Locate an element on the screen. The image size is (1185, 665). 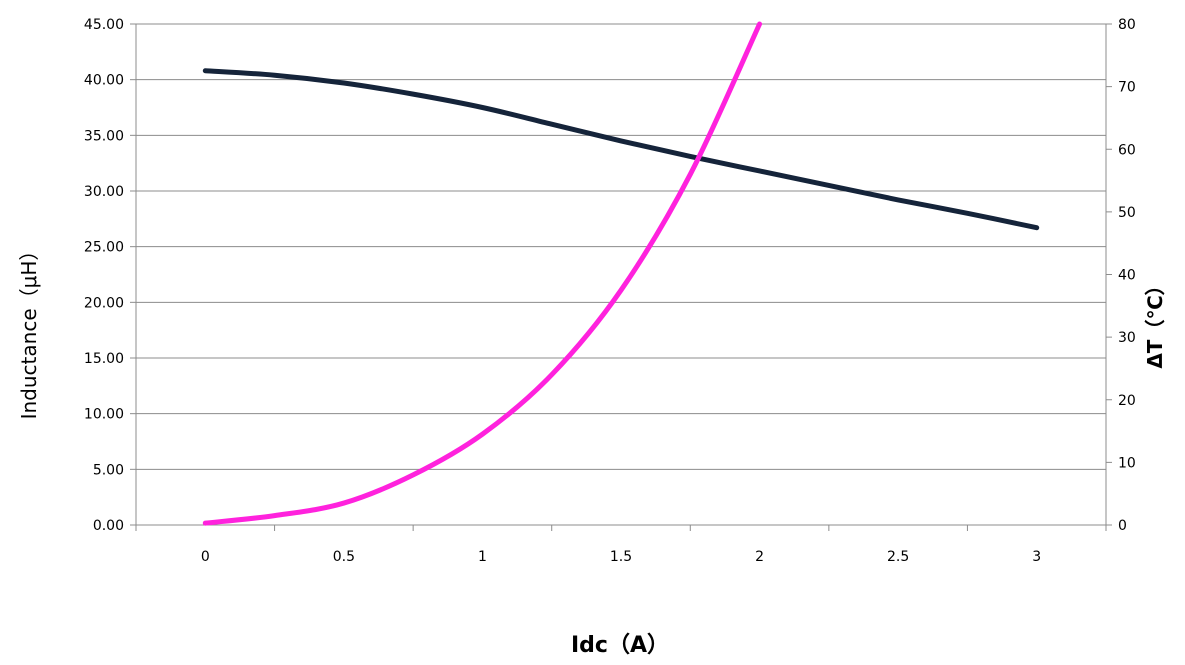
y-right-tick-label: 0 is located at coordinates (1122, 526).